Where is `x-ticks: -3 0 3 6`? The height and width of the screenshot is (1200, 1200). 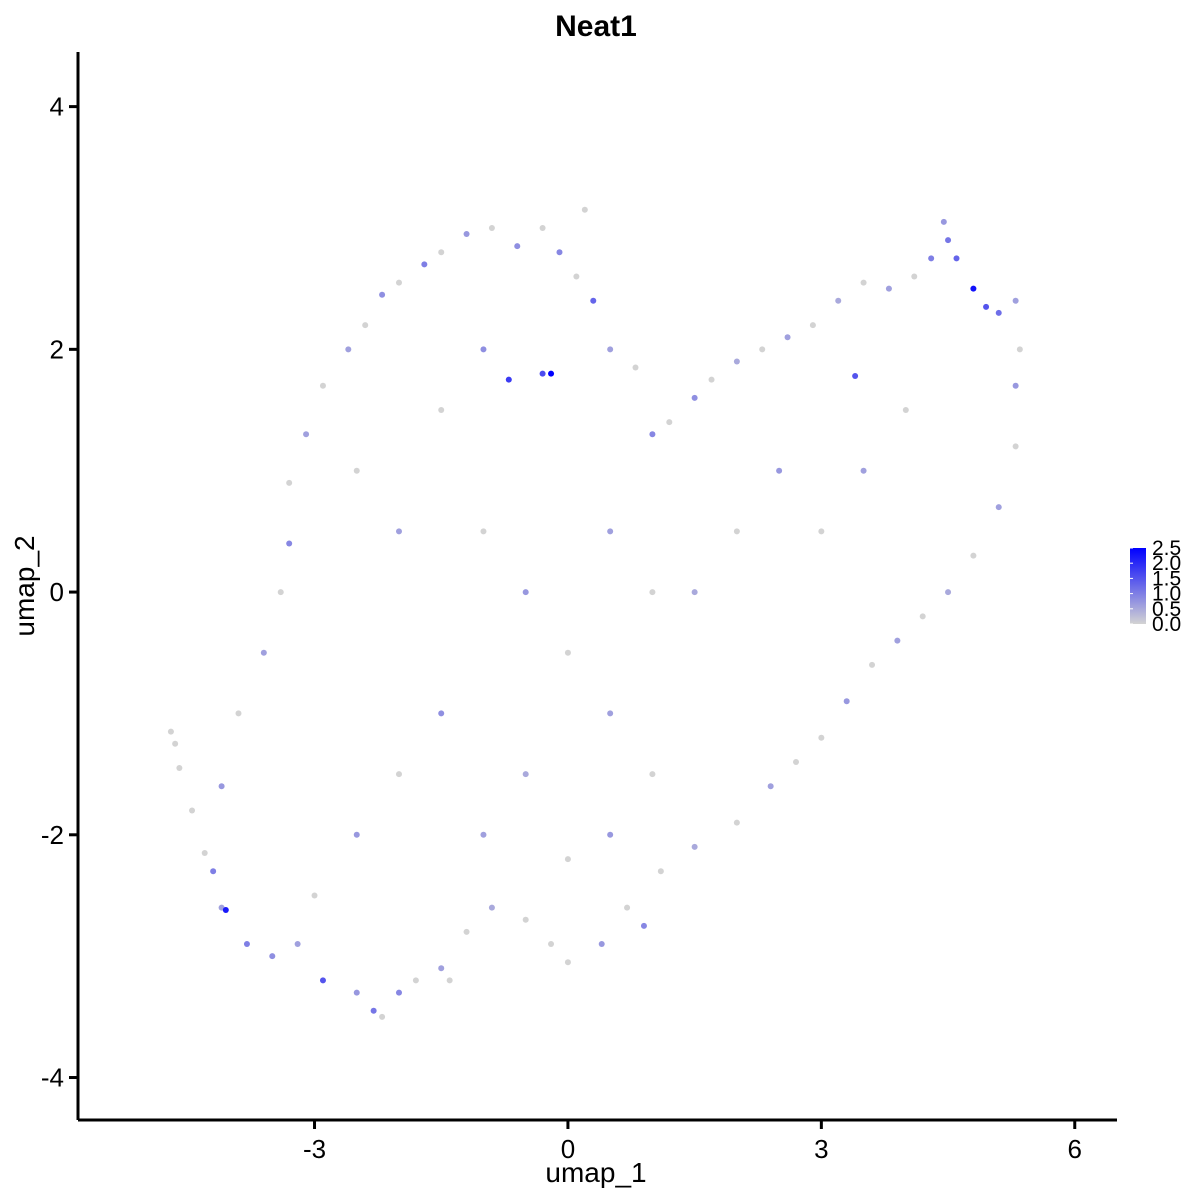
x-ticks: -3 0 3 6 is located at coordinates (692, 1142).